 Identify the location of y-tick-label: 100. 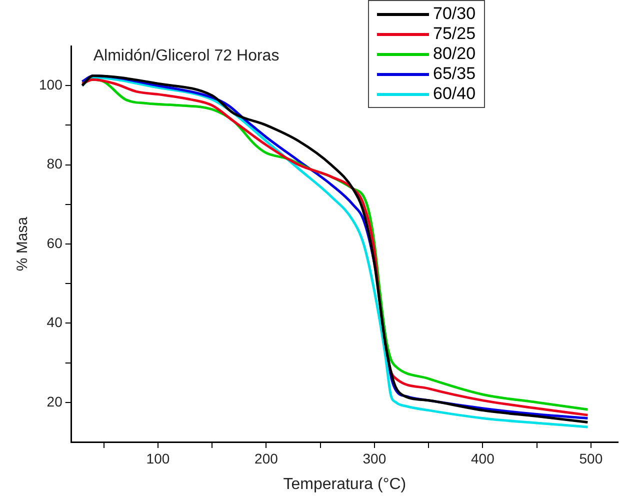
(51, 84).